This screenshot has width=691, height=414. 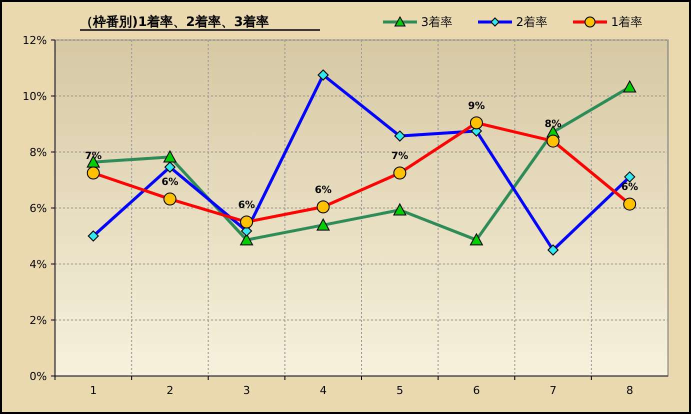 I want to click on x-tick-label: 1, so click(x=93, y=390).